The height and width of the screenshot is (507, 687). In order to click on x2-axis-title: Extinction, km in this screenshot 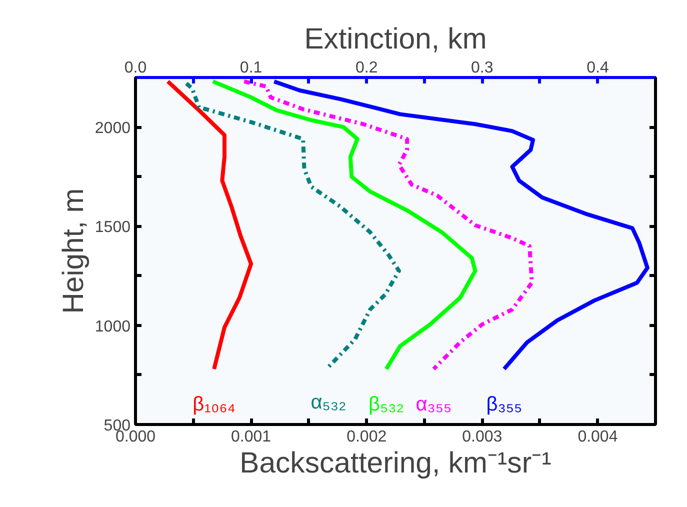, I will do `click(395, 39)`.